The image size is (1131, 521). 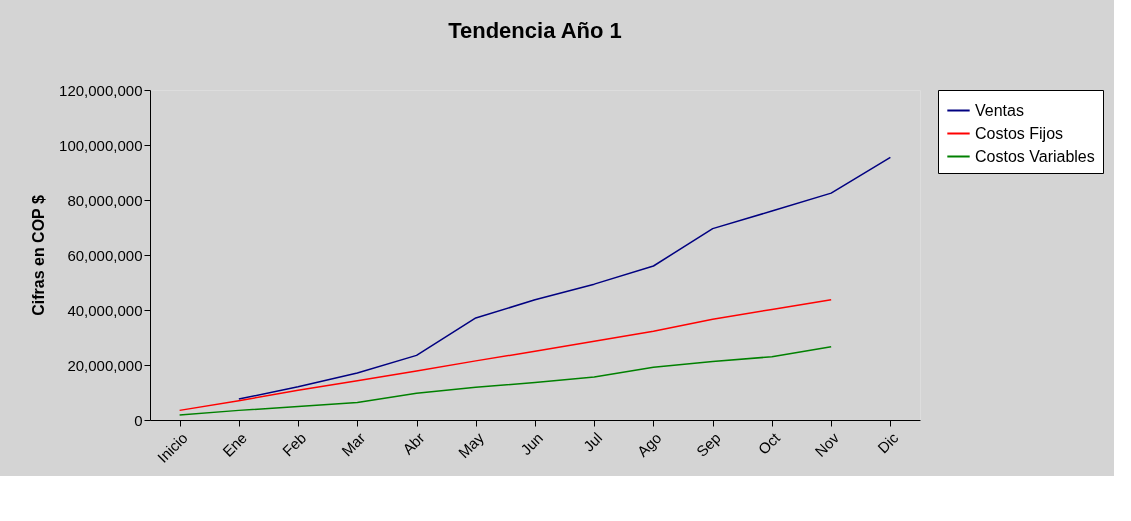 I want to click on y-tick-label: 80,000,000, so click(x=105, y=200).